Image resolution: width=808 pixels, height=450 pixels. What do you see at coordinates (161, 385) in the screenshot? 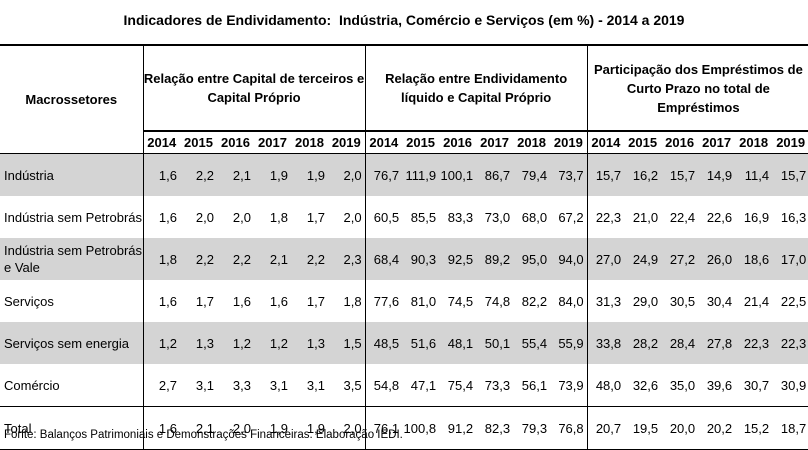
I see `table-cell: 2,7` at bounding box center [161, 385].